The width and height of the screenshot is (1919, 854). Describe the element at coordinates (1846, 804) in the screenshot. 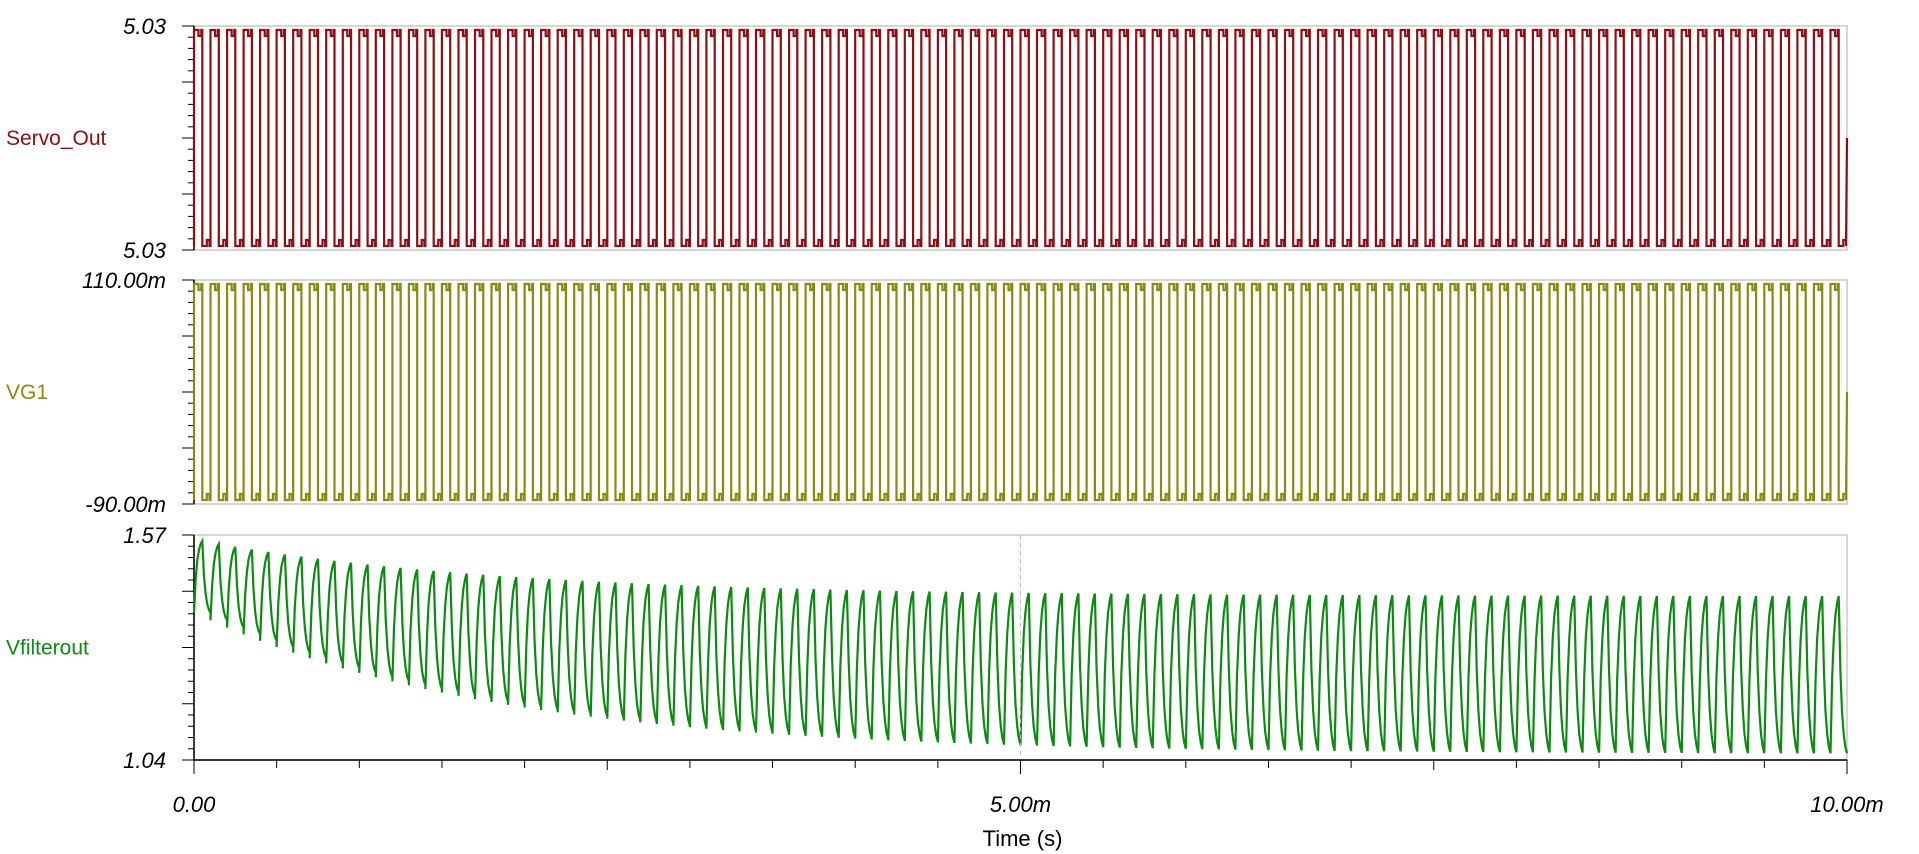

I see `x-tick-label: 10.00m` at that location.